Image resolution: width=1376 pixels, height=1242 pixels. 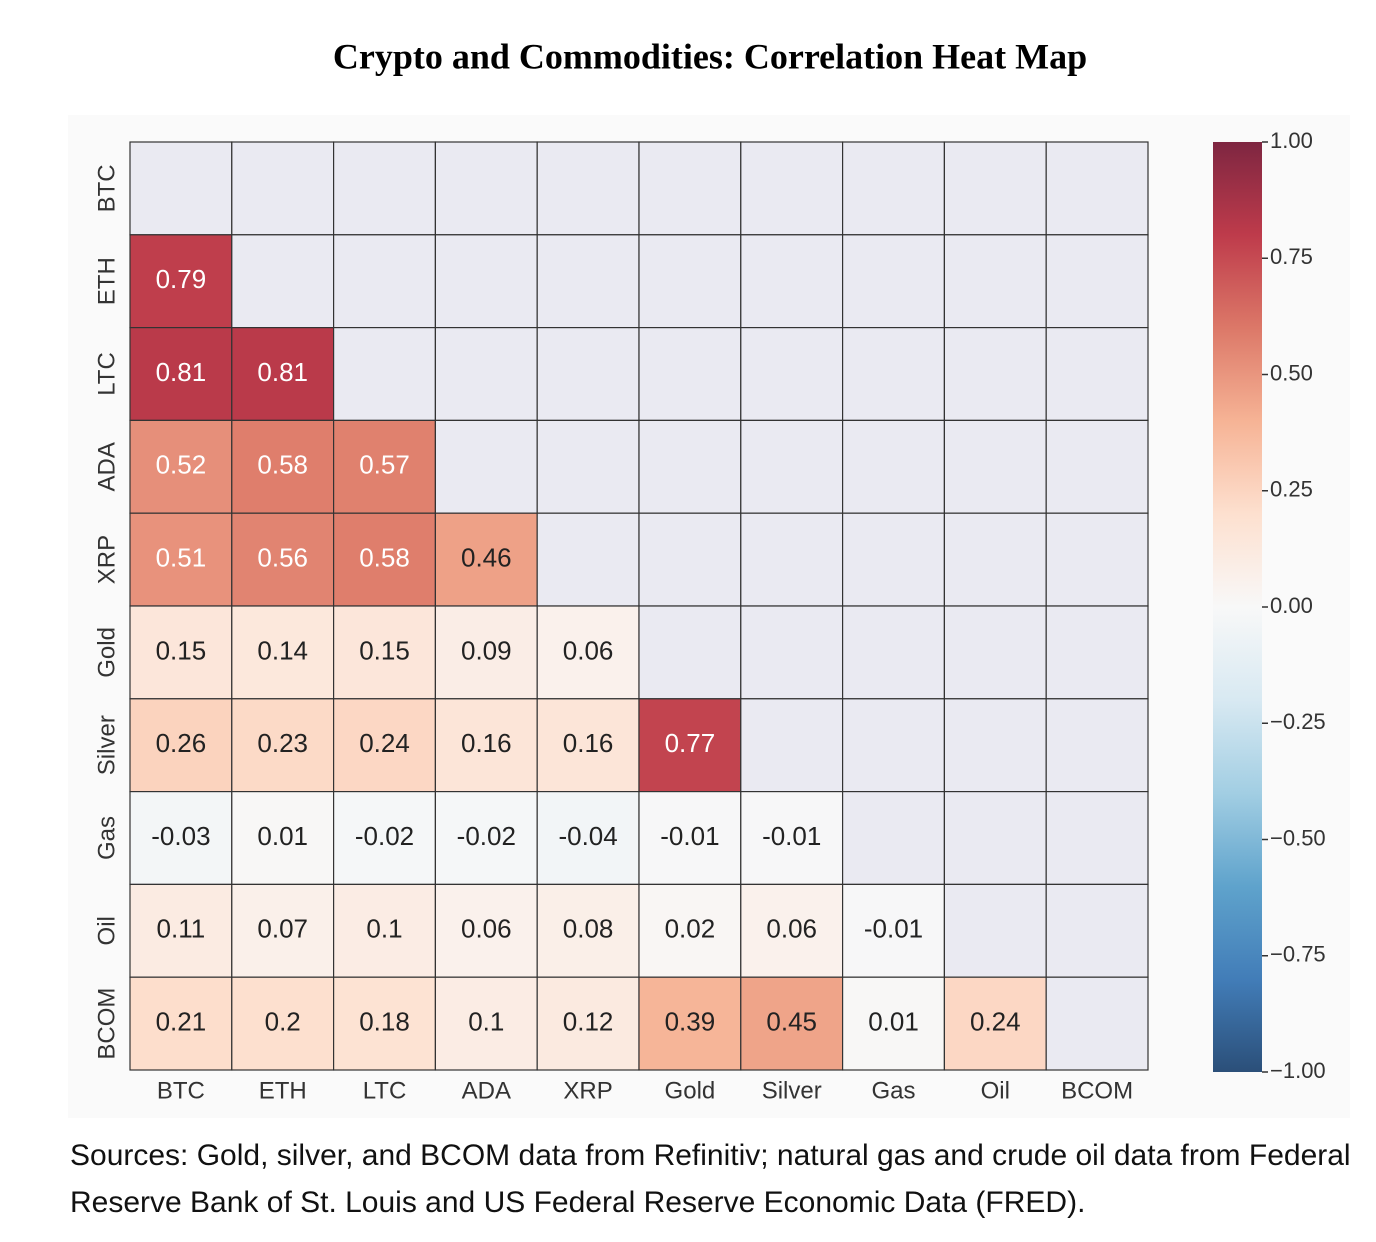 What do you see at coordinates (106, 838) in the screenshot?
I see `y-tick-label: Gas` at bounding box center [106, 838].